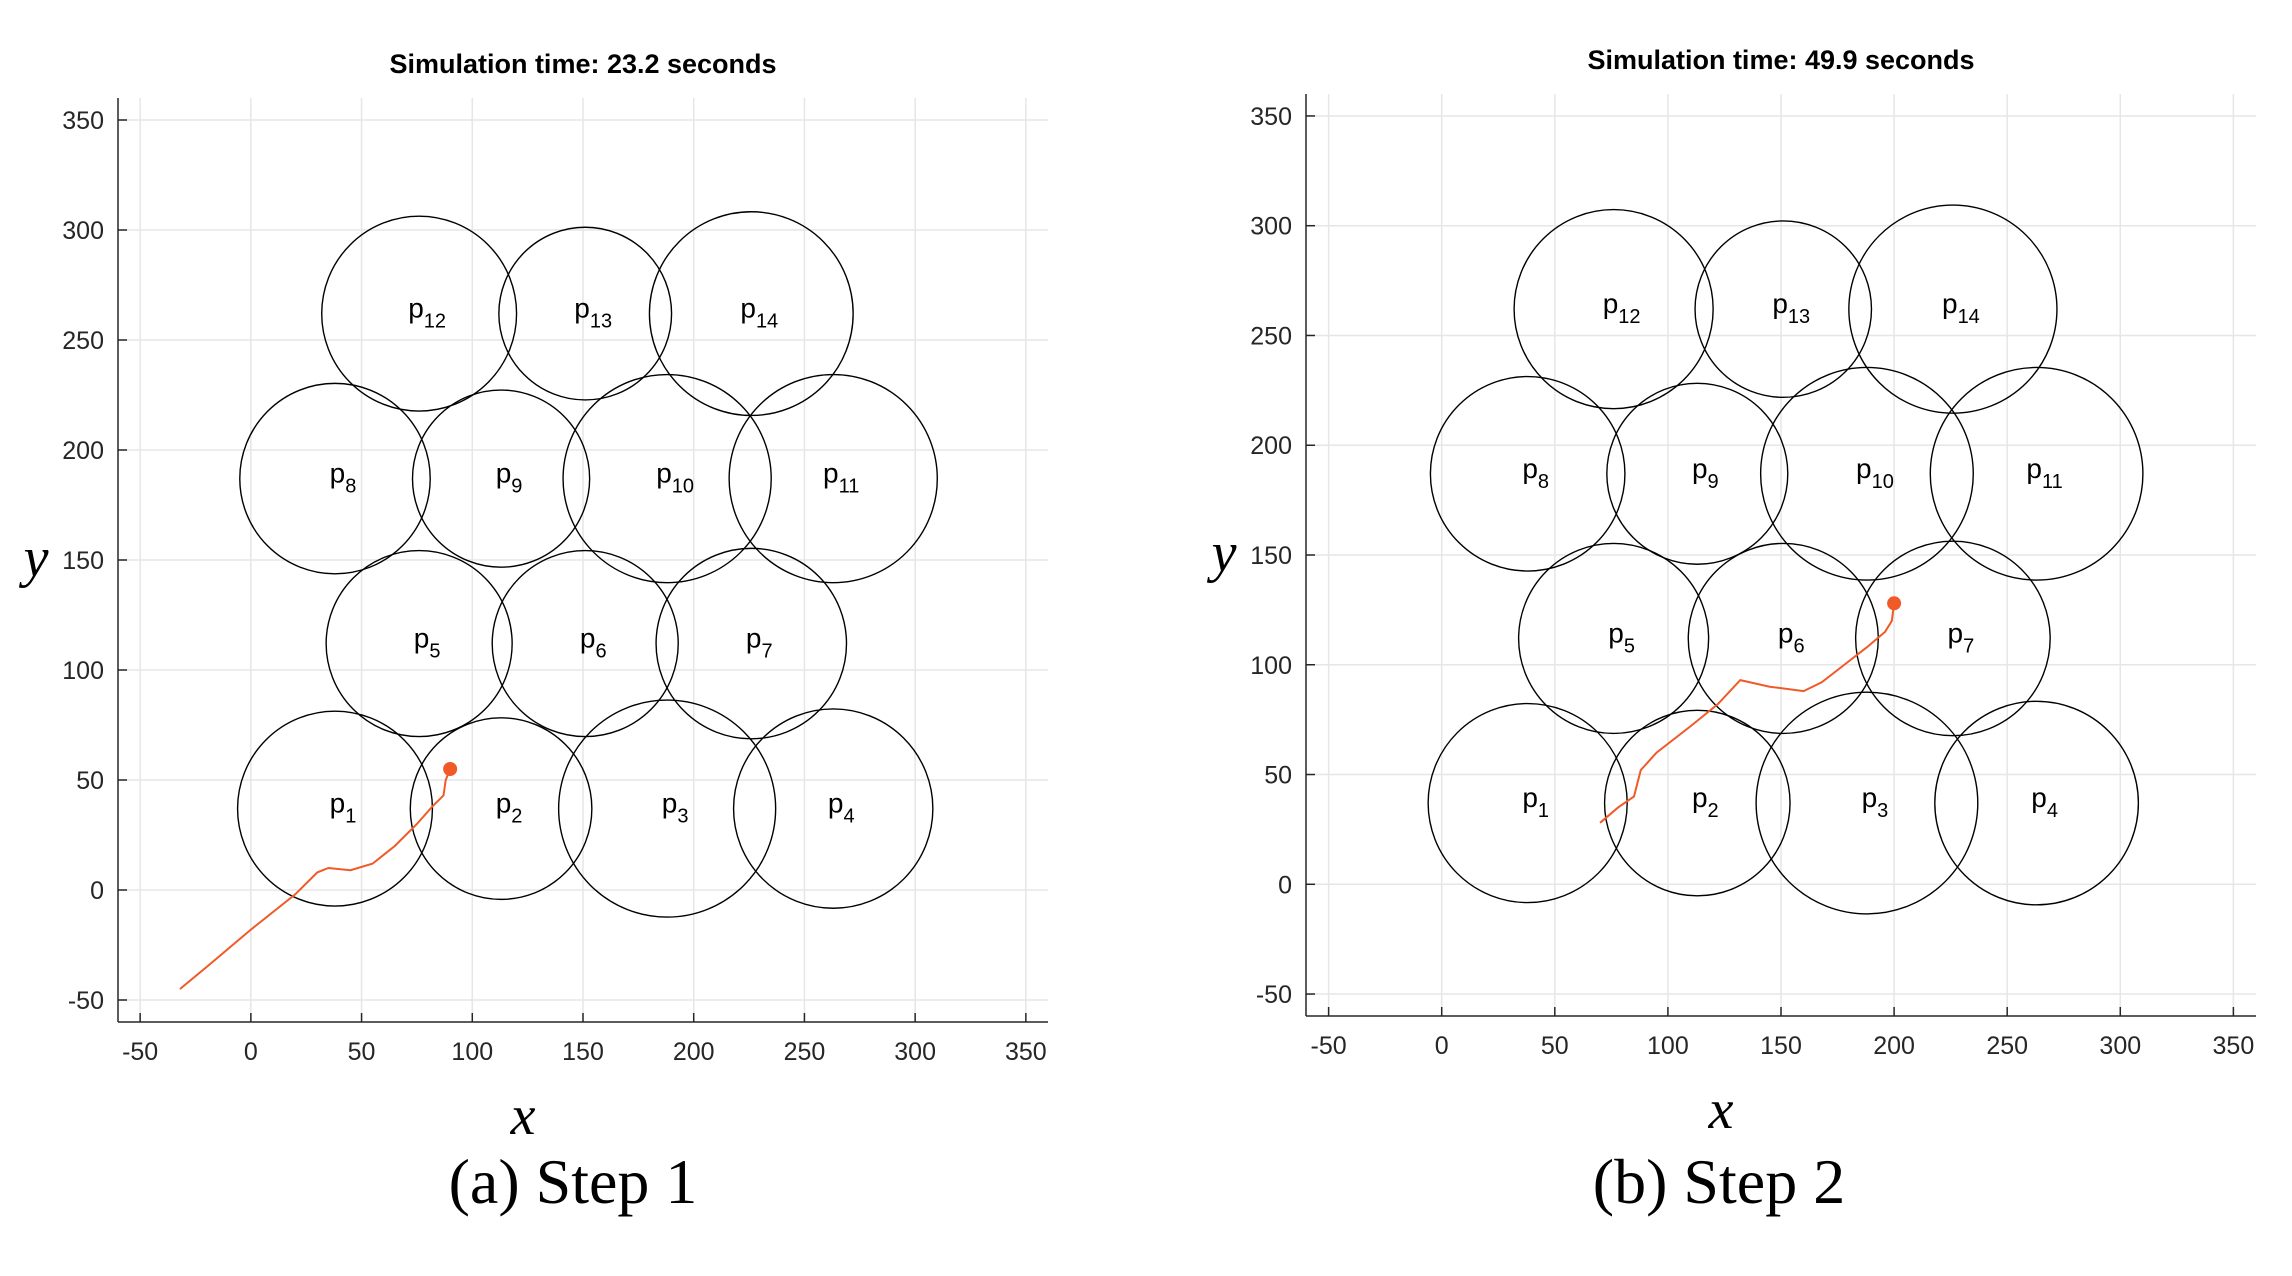 The width and height of the screenshot is (2292, 1276). Describe the element at coordinates (1274, 995) in the screenshot. I see `y-tick-label: -50` at that location.